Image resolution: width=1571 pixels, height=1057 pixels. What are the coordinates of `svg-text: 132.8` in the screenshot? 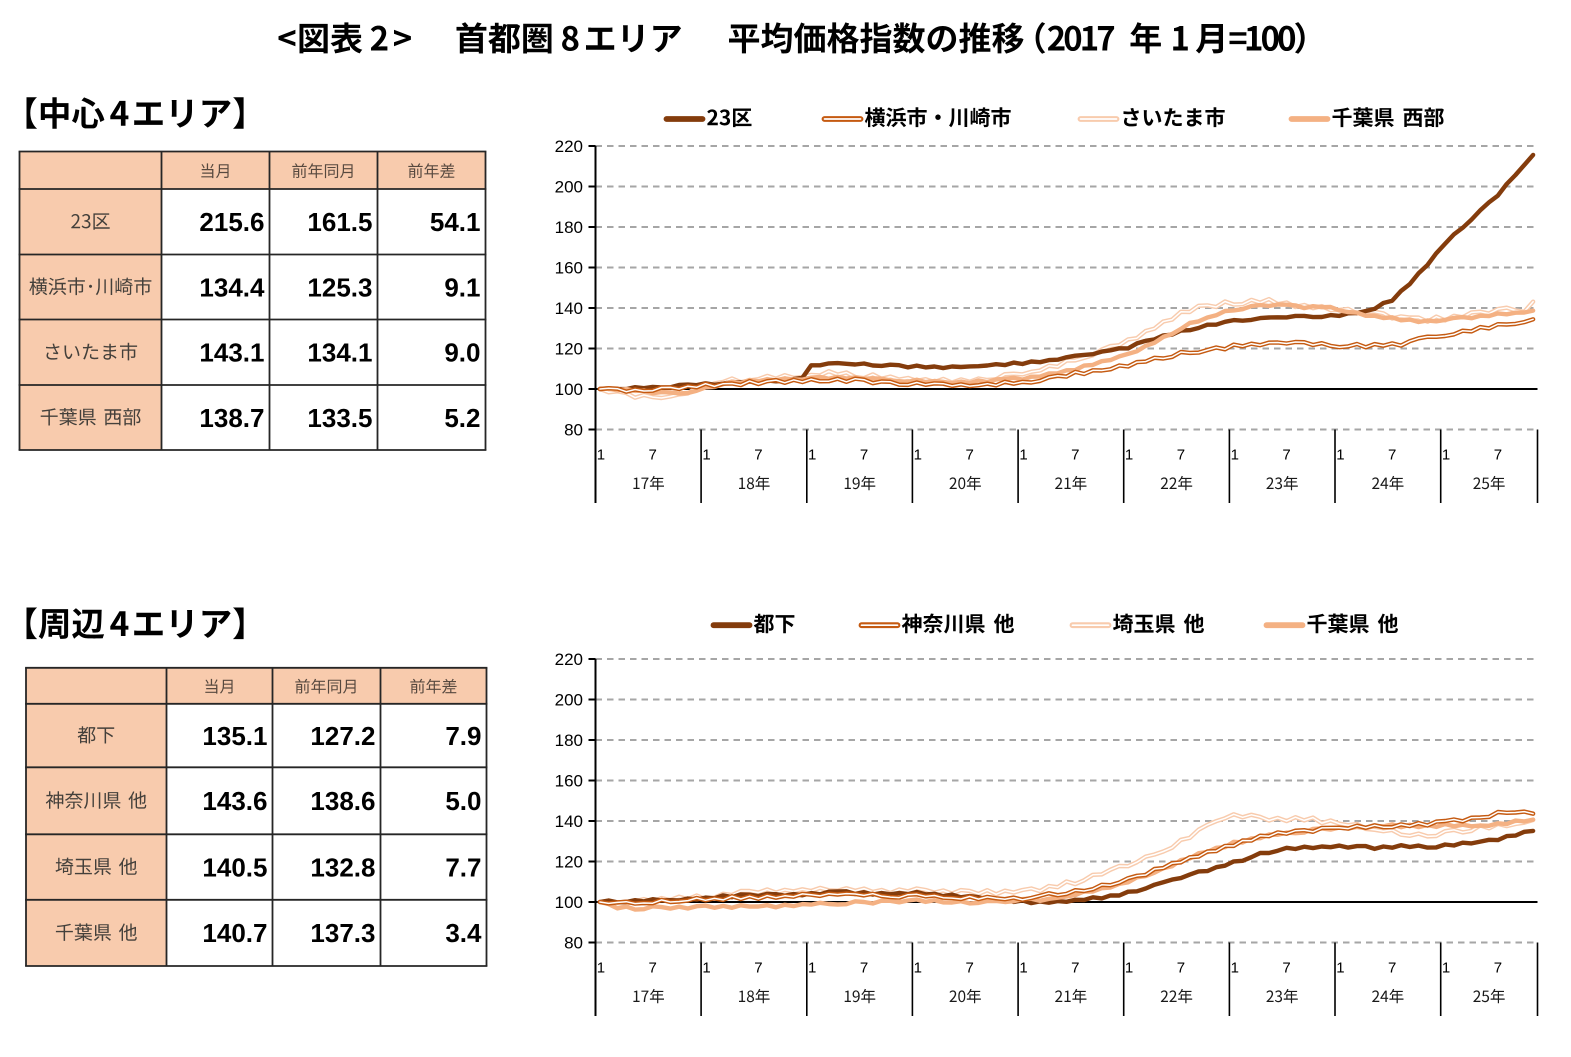 It's located at (342, 867).